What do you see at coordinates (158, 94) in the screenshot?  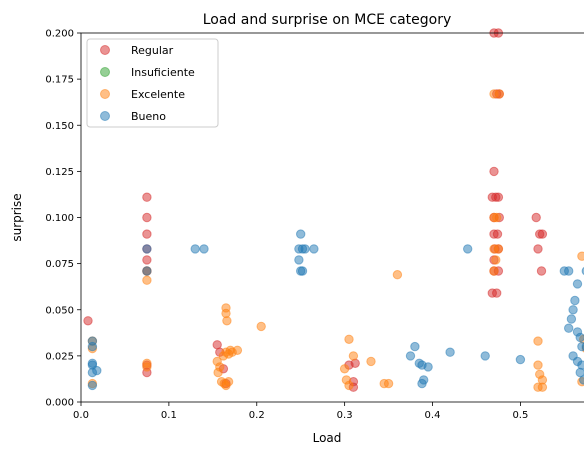 I see `legend-label: Excelente` at bounding box center [158, 94].